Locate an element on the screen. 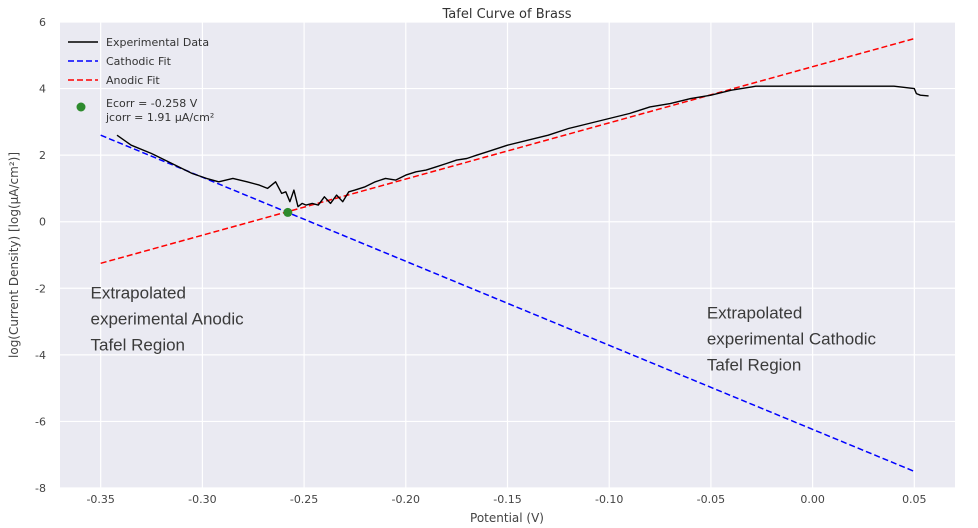 The height and width of the screenshot is (528, 978). x-tick-label: -0.10 is located at coordinates (609, 499).